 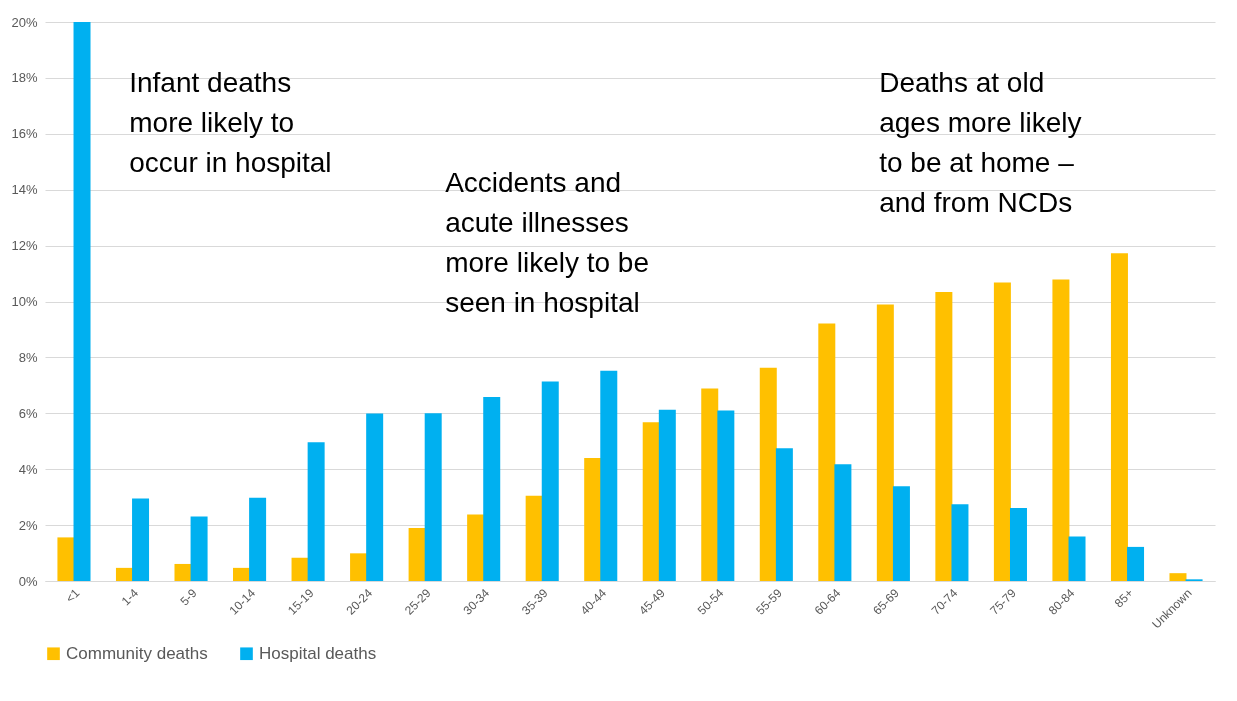 I want to click on y-tick-label: 0%, so click(x=28, y=581).